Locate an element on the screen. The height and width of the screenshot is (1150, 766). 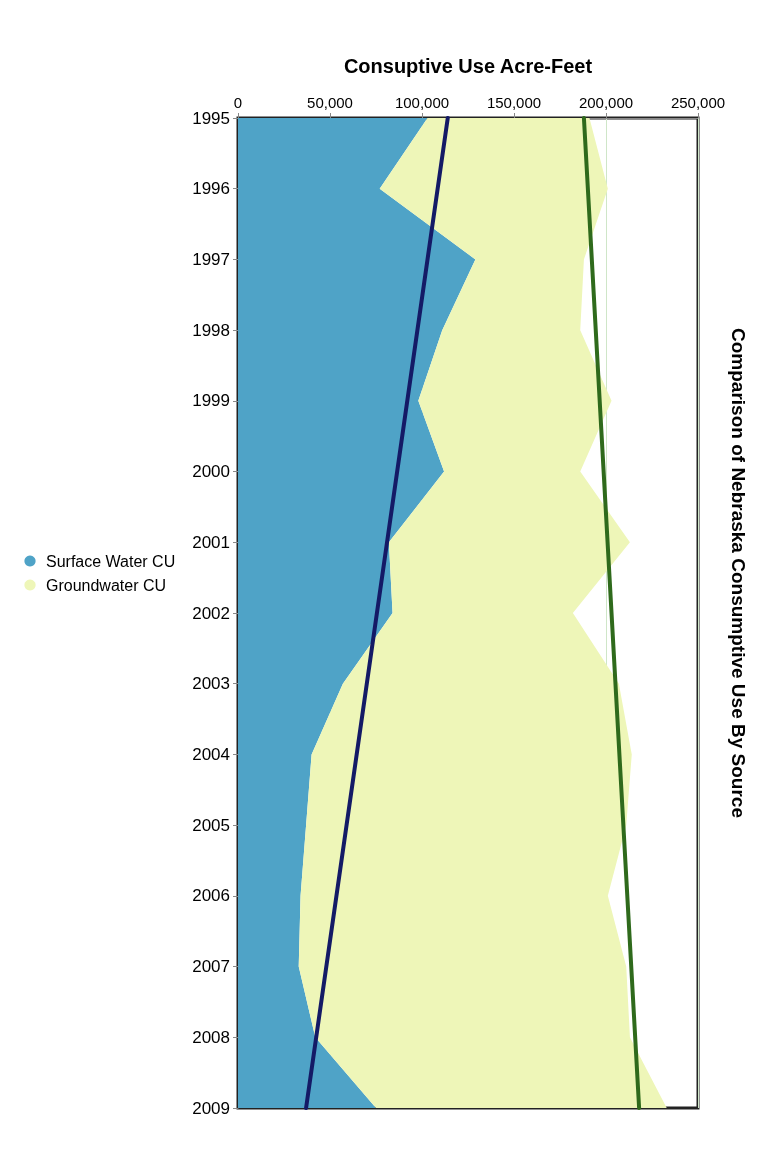
x-axis-title: Consuptive Use Acre-Feet is located at coordinates (468, 66).